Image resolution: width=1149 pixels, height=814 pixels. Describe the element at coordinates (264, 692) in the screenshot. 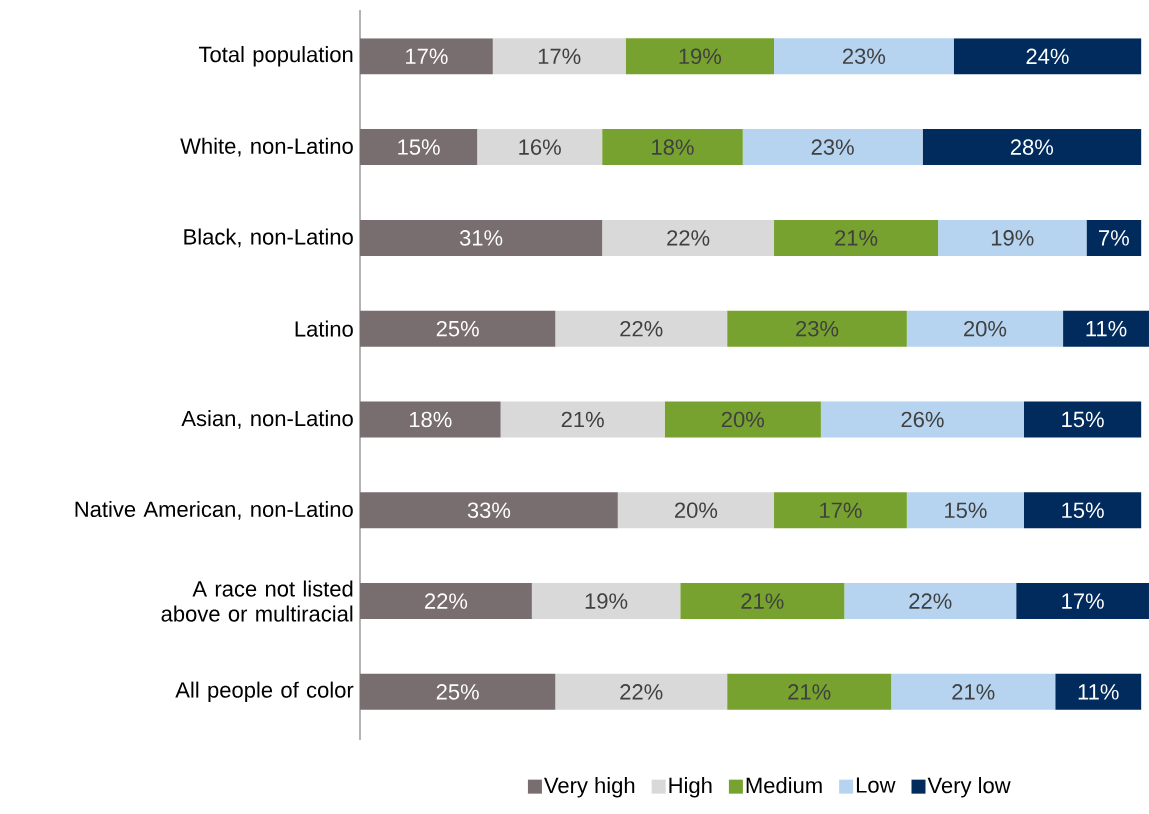

I see `y-tick-label: All people of color` at that location.